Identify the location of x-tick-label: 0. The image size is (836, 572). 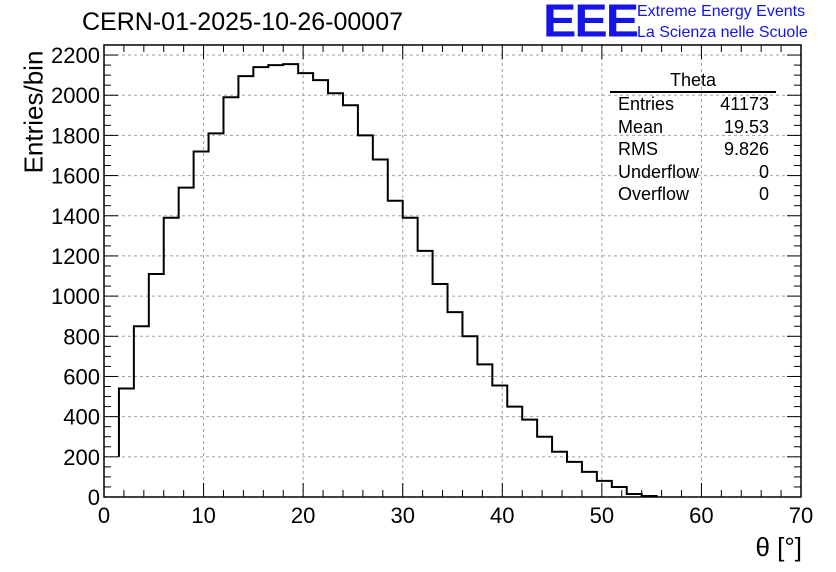
(104, 515).